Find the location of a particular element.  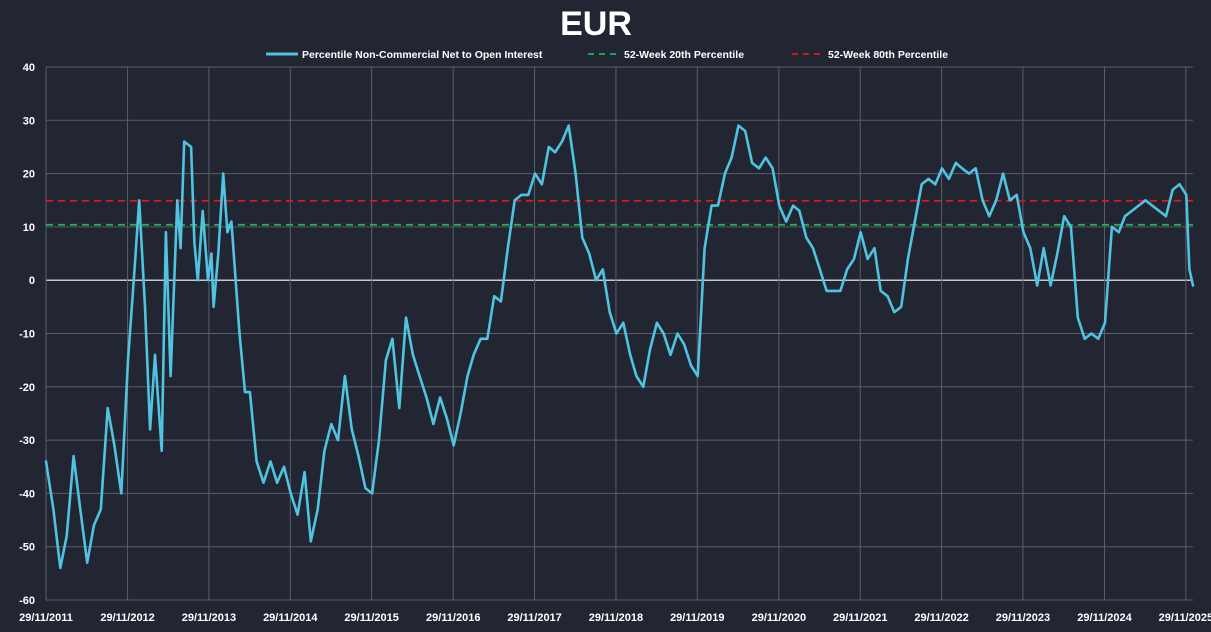

y-axis: 40 30 20 10 0 -10 -20 -30 -40 -50 -60 is located at coordinates (27, 334).